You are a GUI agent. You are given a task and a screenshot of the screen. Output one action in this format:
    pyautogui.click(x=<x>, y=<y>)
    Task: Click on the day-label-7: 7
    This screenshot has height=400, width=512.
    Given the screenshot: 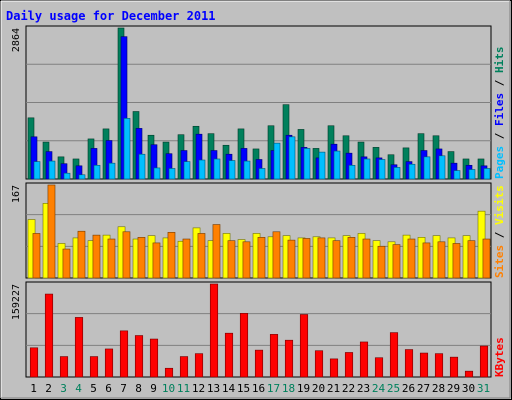 What is the action you would take?
    pyautogui.click(x=123, y=388)
    